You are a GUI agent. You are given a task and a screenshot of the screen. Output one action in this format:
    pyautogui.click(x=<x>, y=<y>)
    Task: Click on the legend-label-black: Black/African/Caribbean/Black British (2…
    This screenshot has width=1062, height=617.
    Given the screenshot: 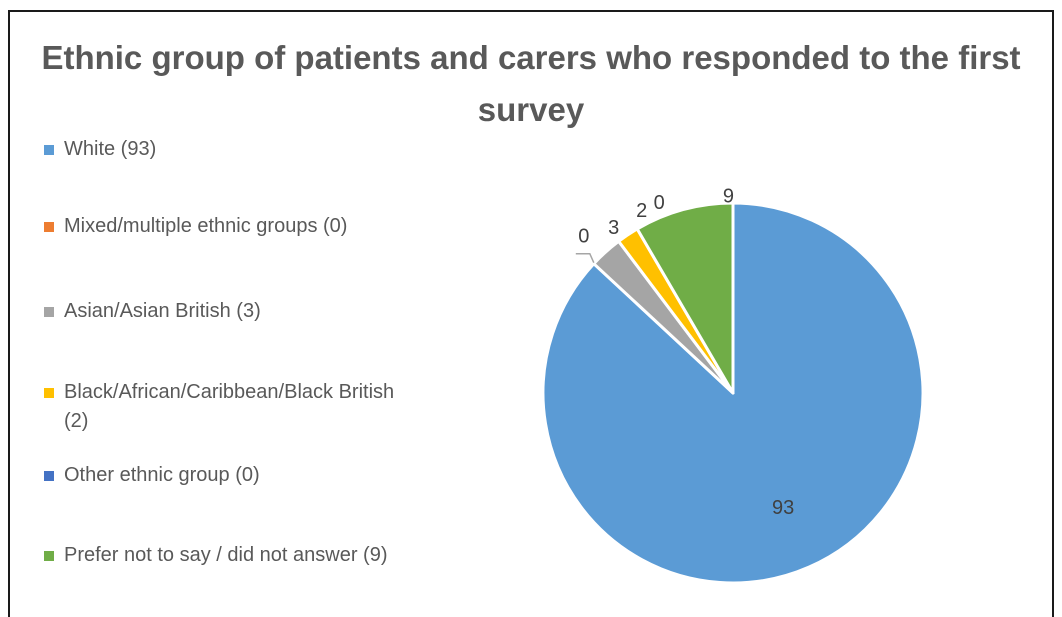 What is the action you would take?
    pyautogui.click(x=229, y=406)
    